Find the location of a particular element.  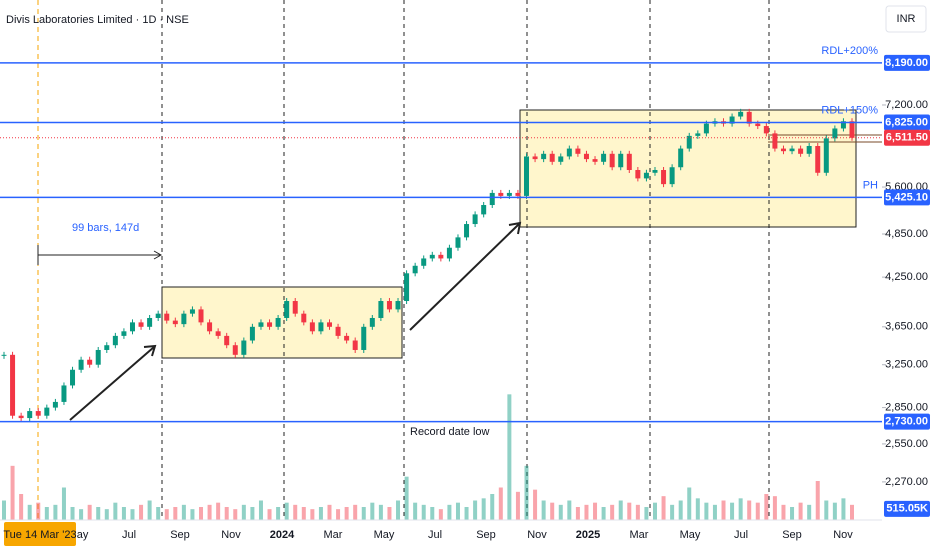

arrow-head is located at coordinates (158, 255).